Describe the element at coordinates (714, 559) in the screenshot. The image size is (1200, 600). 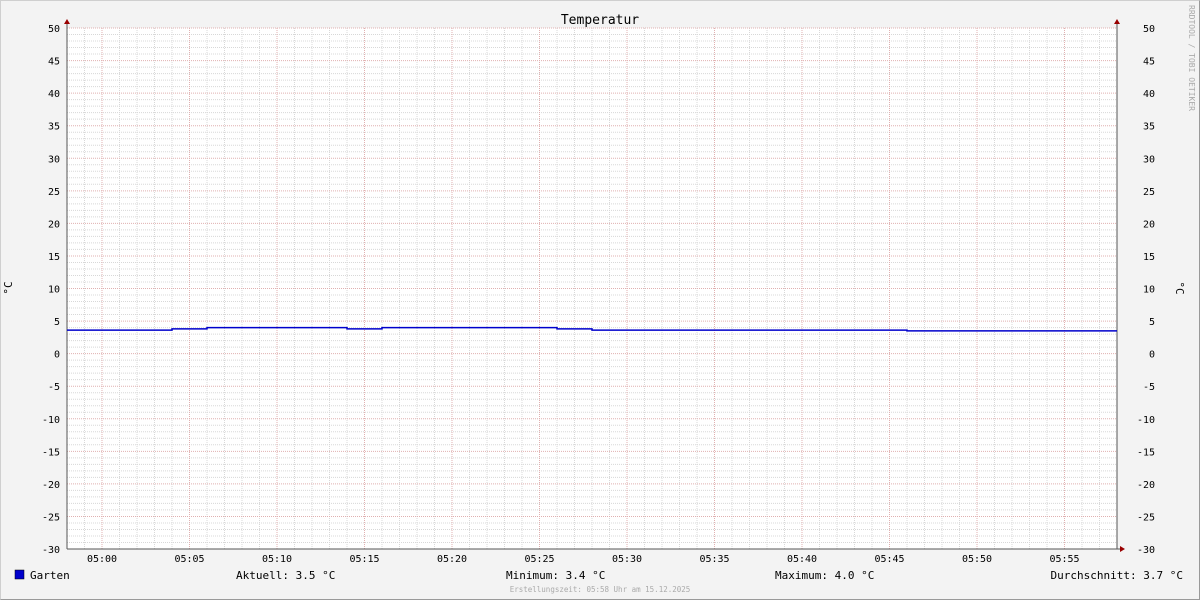
I see `x-tick-label: 05:35` at that location.